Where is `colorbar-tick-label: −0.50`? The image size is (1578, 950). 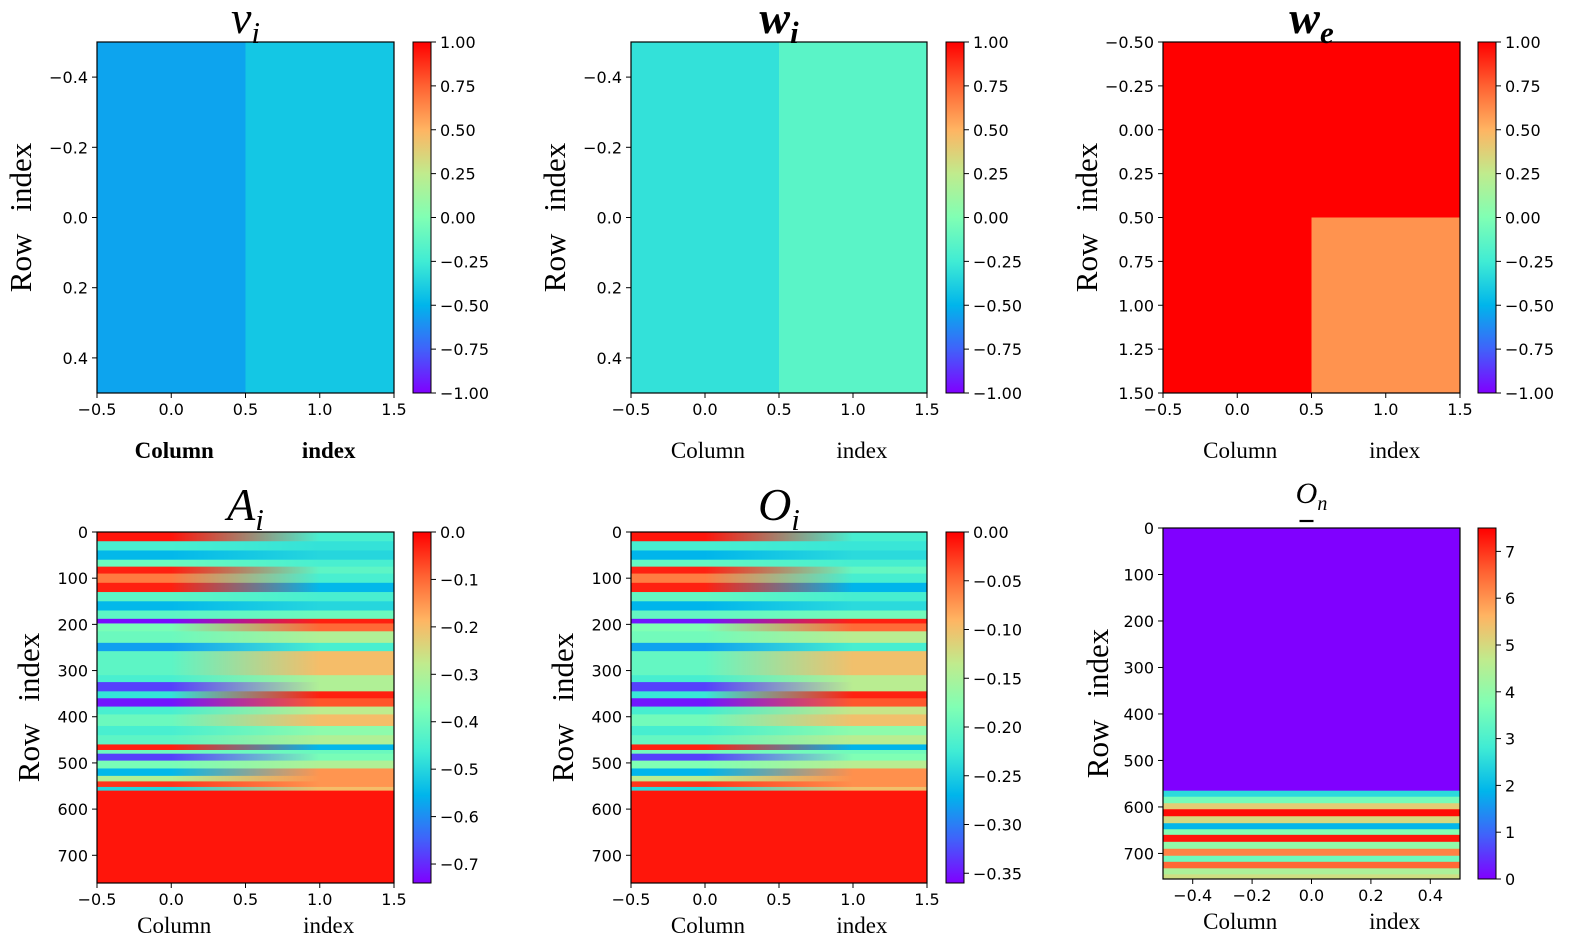 colorbar-tick-label: −0.50 is located at coordinates (464, 305).